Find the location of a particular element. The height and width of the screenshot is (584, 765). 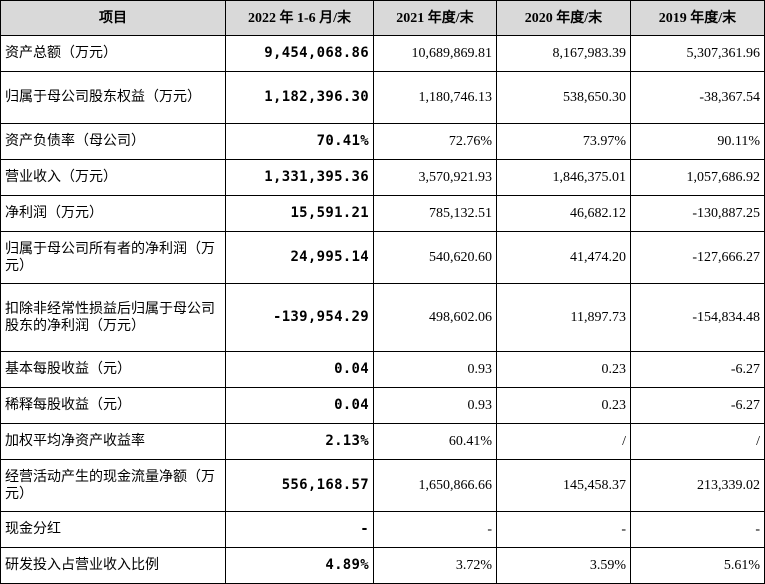

cell-2020: 1,846,375.01 is located at coordinates (563, 177).